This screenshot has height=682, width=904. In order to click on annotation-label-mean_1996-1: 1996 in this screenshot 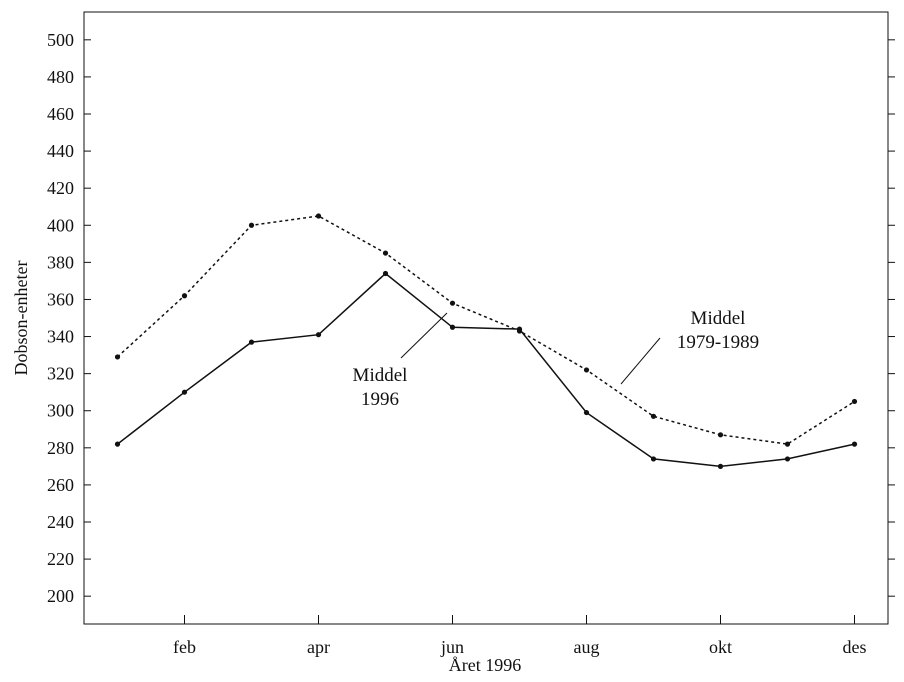, I will do `click(380, 399)`.